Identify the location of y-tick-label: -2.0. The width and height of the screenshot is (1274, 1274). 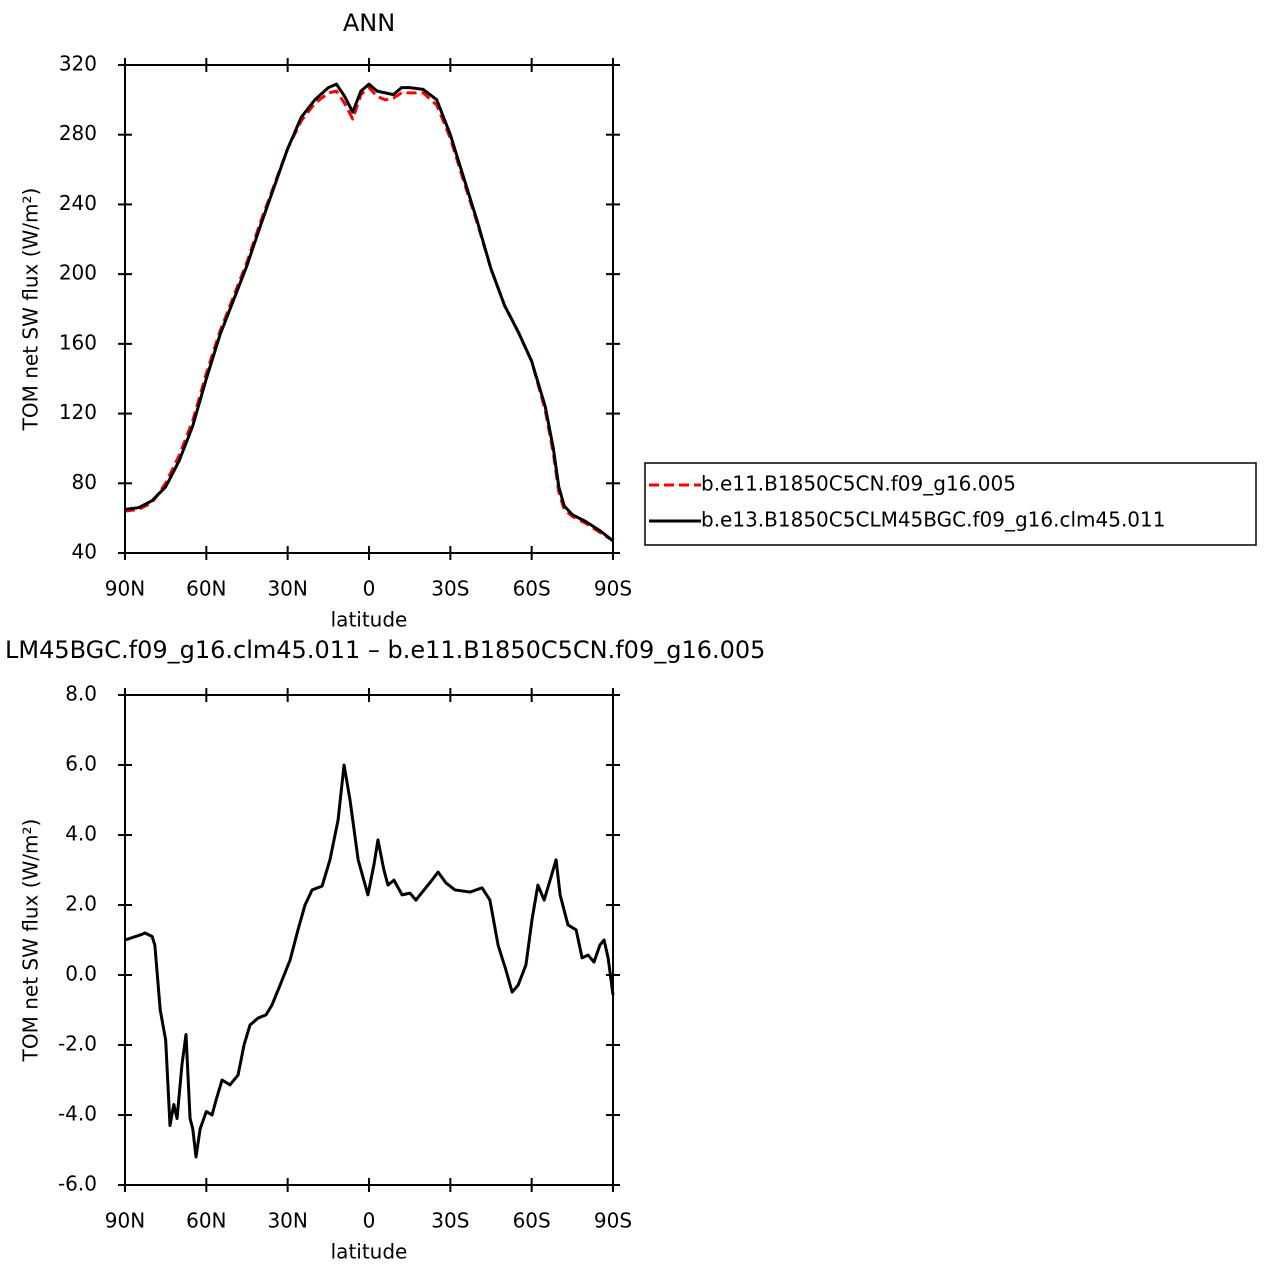
(77, 1044).